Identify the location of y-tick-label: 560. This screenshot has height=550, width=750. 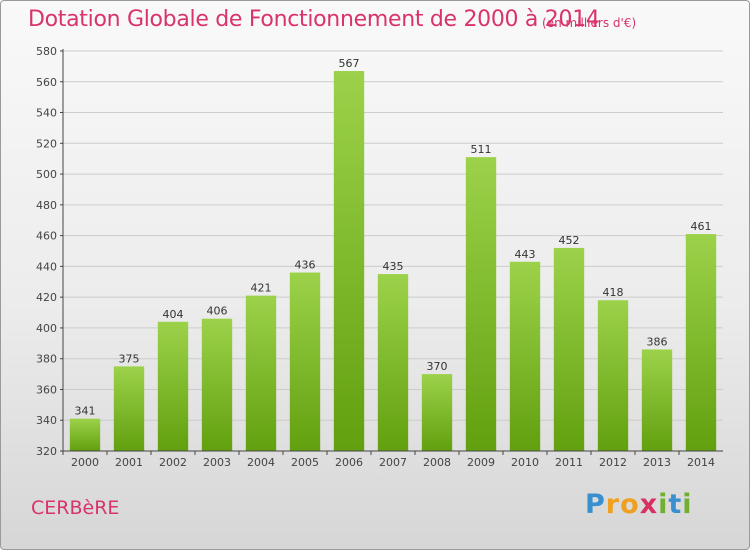
(46, 82).